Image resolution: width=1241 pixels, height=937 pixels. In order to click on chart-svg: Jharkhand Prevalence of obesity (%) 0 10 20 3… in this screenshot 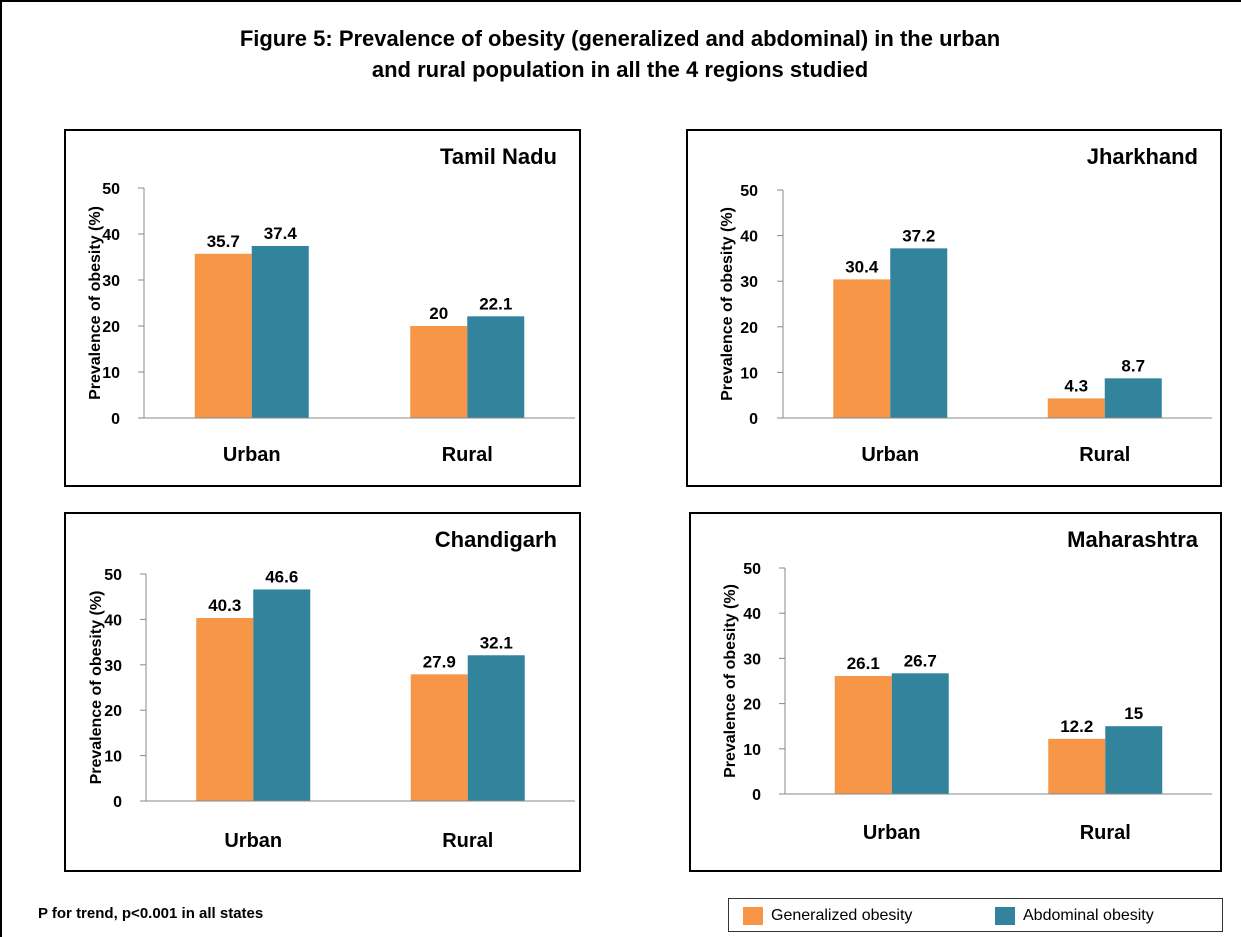, I will do `click(965, 305)`.